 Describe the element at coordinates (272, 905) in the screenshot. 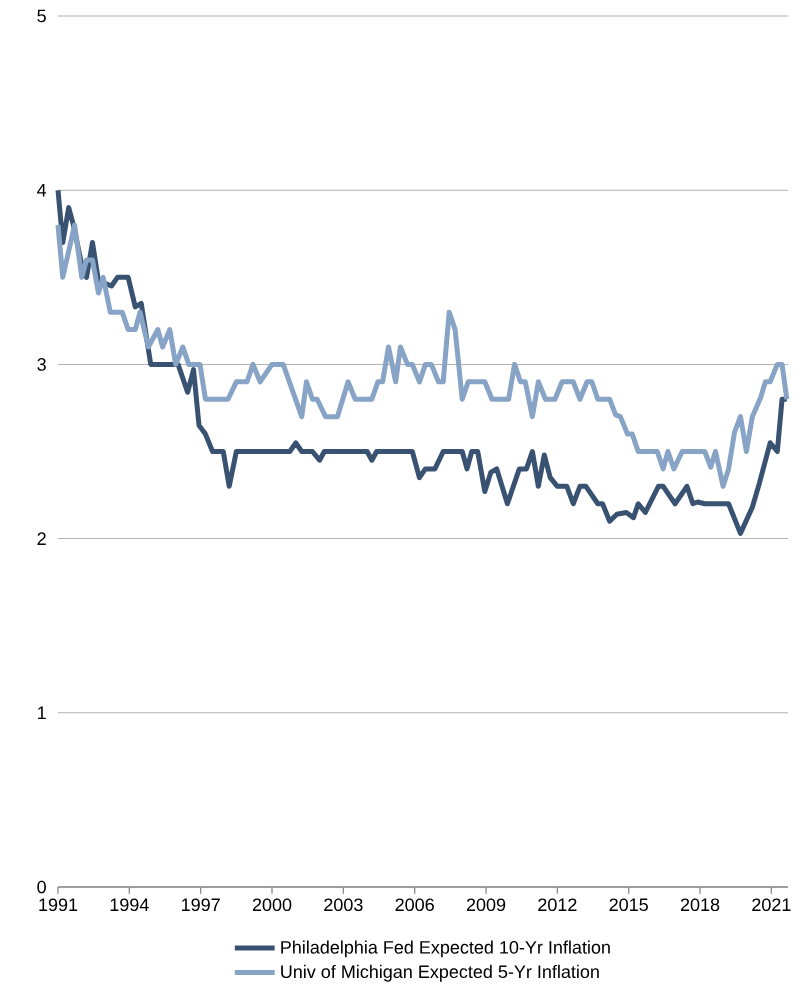

I see `x-tick-label: 2000` at that location.